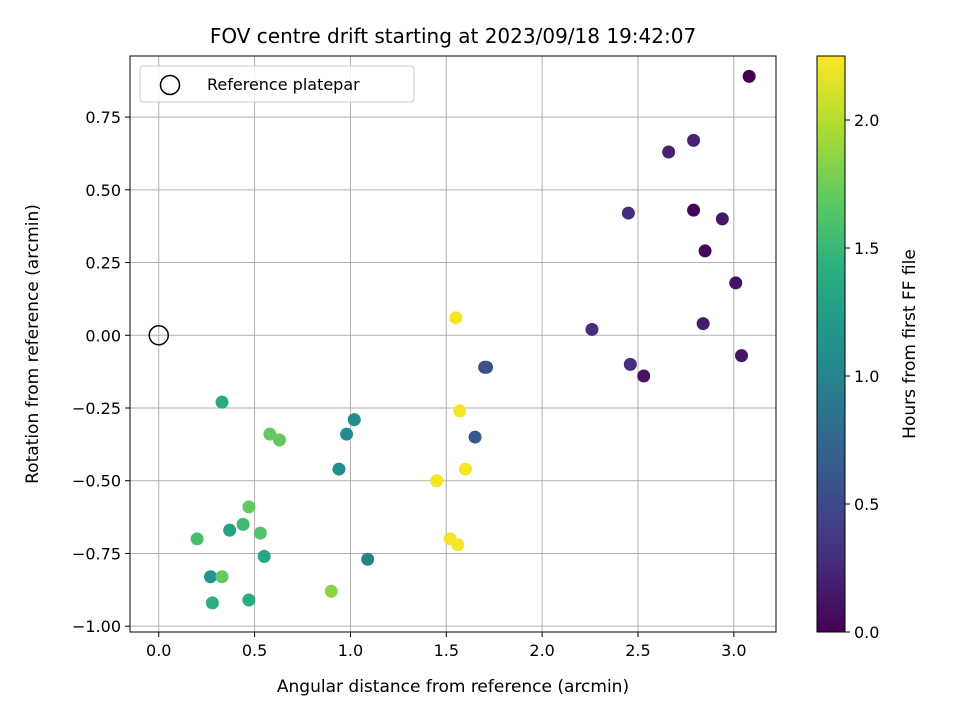  I want to click on x-axis-ticks: 0.0 0.5 1.0 1.5 2.0 2.5 3.0, so click(446, 646).